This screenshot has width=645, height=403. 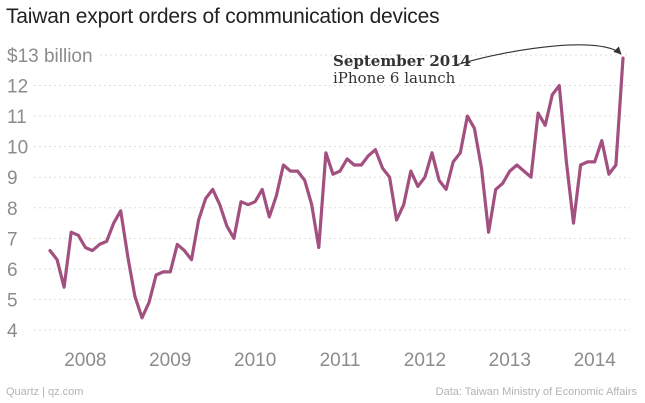 I want to click on annotation-text: iPhone 6 launch, so click(x=394, y=78).